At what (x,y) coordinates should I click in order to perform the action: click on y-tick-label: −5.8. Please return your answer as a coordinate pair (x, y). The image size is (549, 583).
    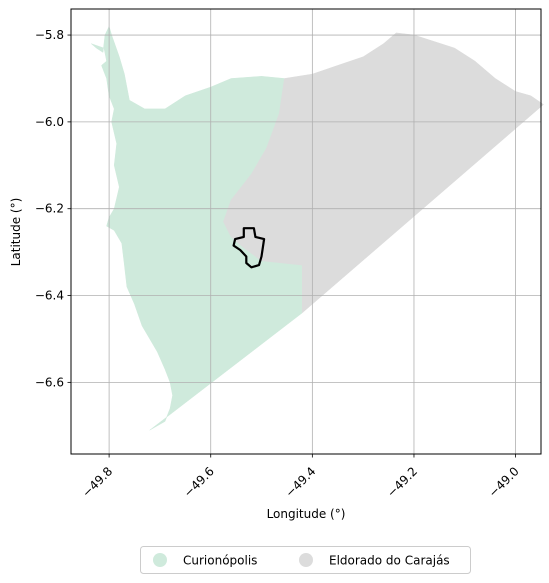
    Looking at the image, I should click on (49, 35).